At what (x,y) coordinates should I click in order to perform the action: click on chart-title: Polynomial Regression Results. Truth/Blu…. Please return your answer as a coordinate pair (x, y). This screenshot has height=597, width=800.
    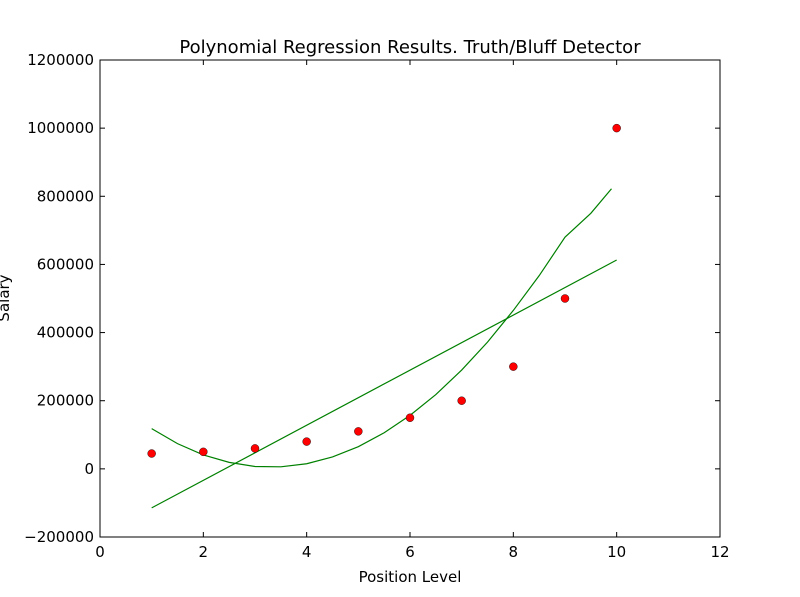
    Looking at the image, I should click on (410, 47).